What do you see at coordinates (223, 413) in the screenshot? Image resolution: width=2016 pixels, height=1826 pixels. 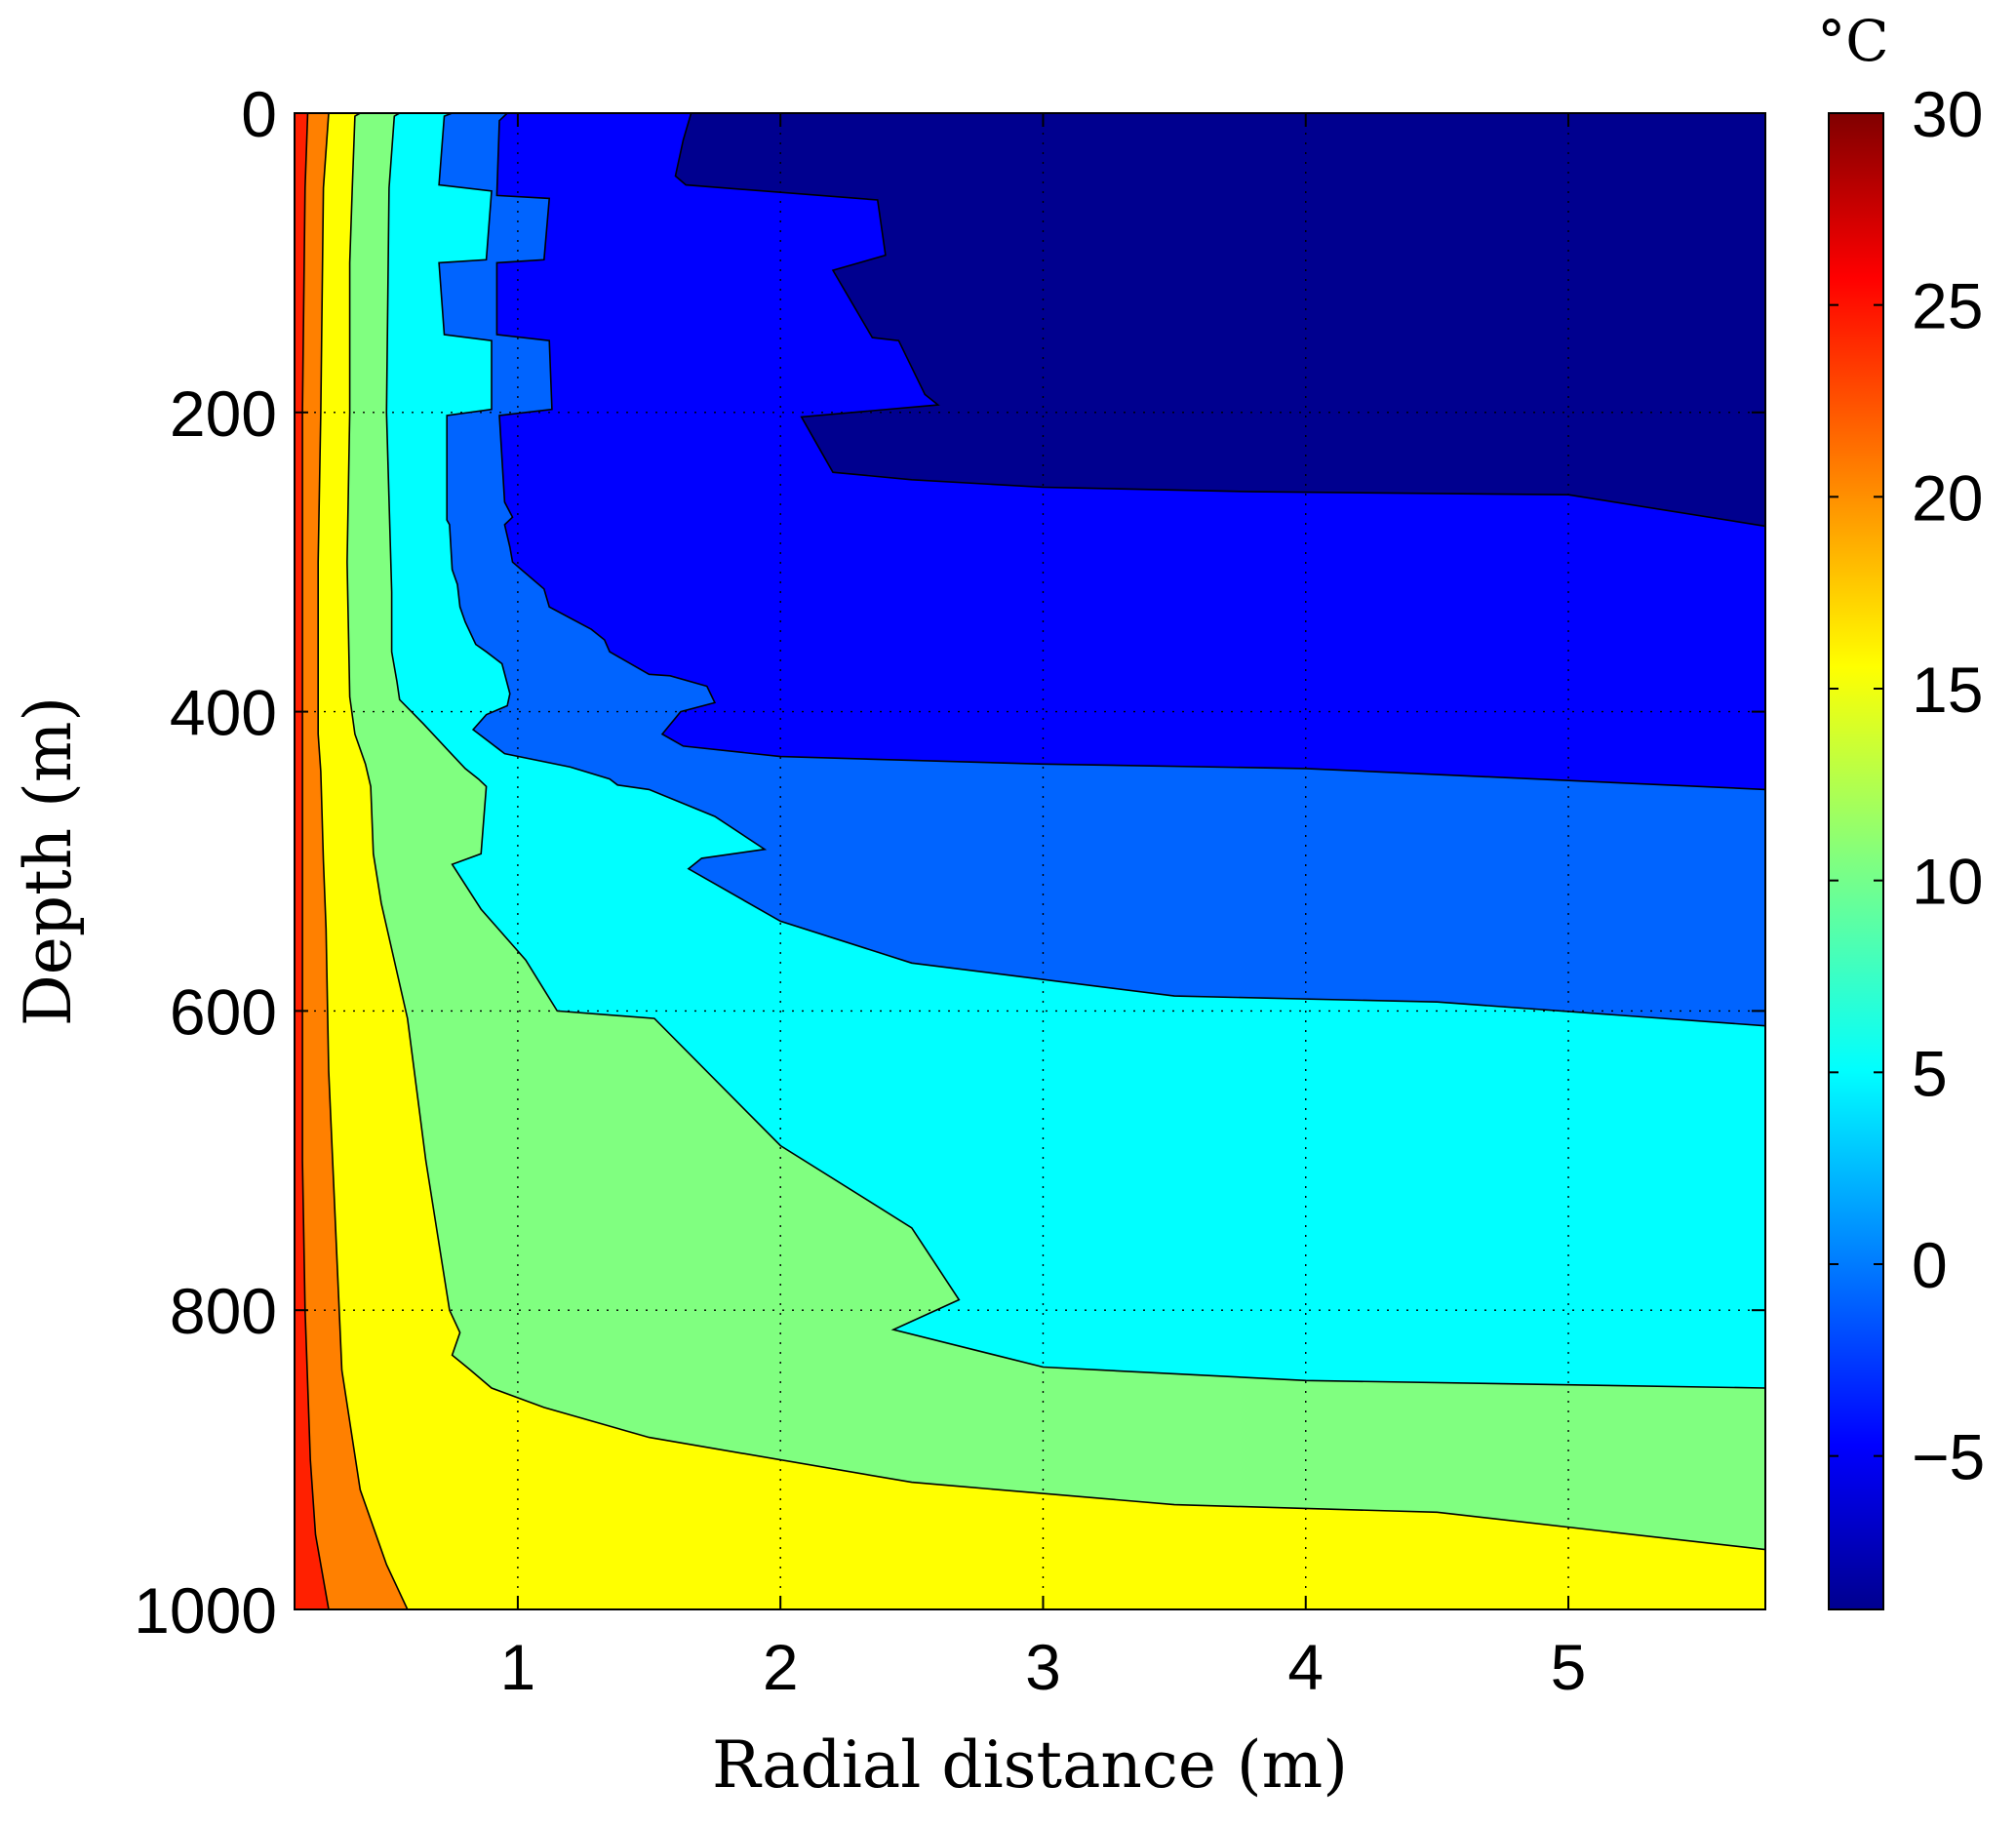 I see `y-tick-label: 200` at bounding box center [223, 413].